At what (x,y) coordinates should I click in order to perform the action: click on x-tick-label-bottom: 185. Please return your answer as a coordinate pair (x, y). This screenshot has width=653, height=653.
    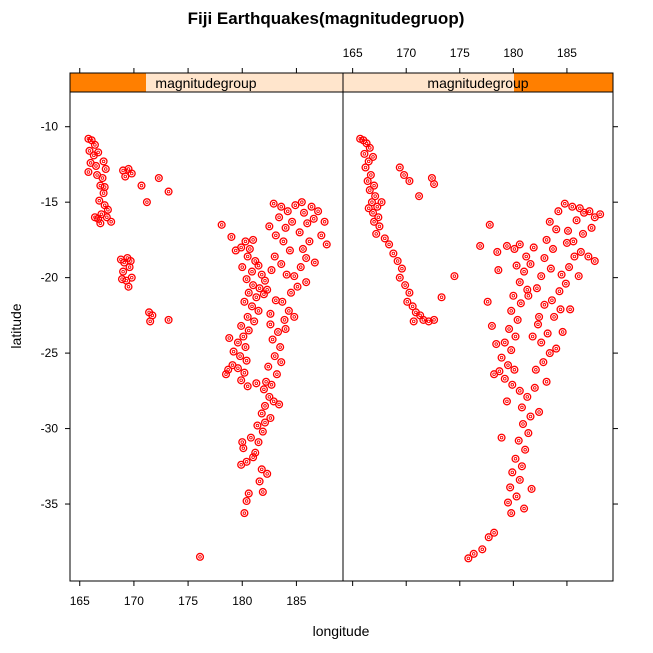
    Looking at the image, I should click on (296, 601).